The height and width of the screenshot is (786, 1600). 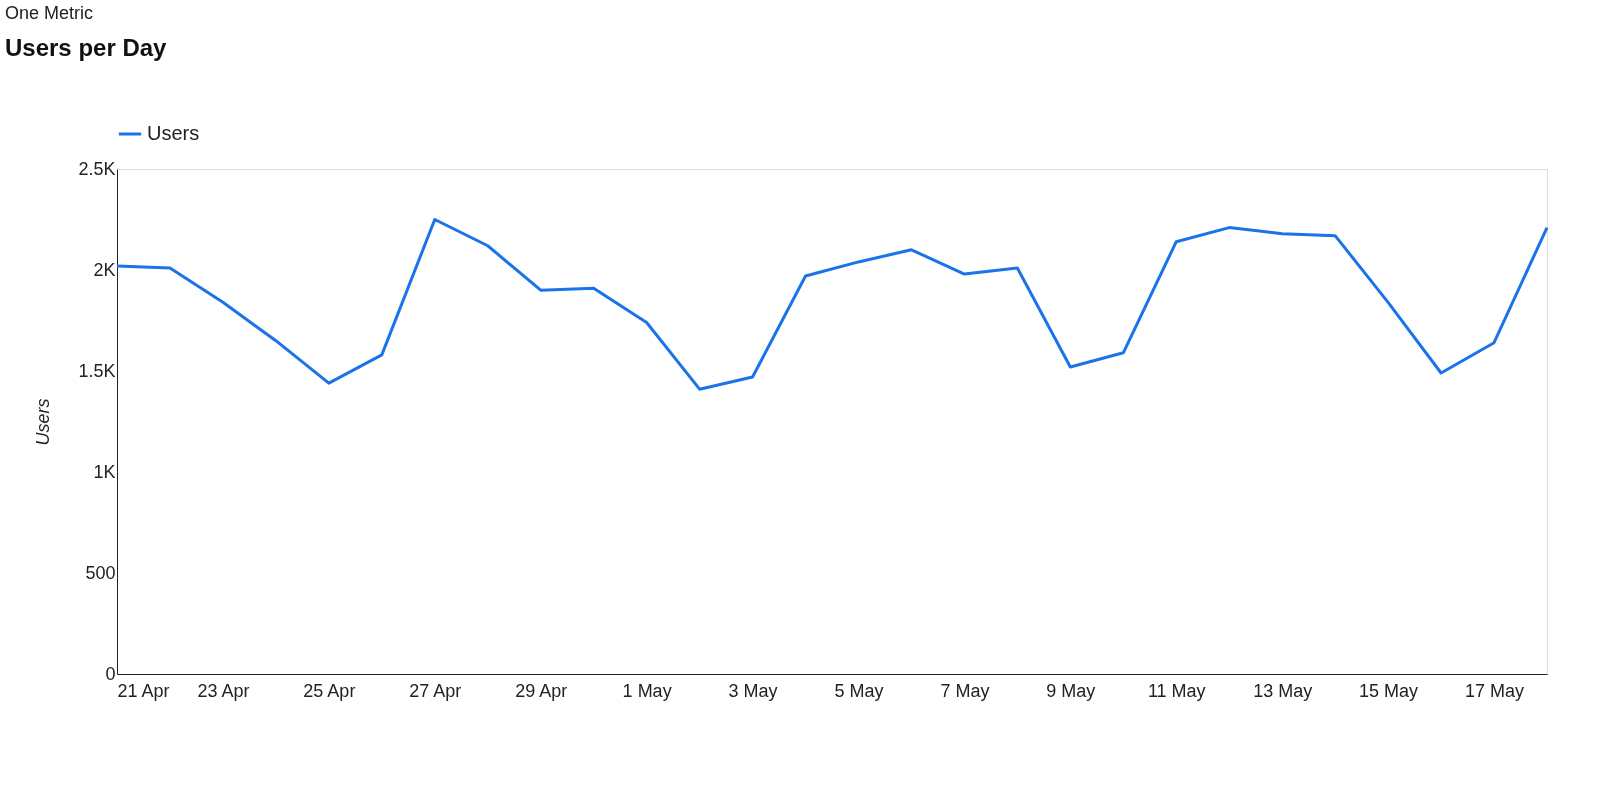 What do you see at coordinates (1071, 690) in the screenshot?
I see `x-tick-label: 9 May` at bounding box center [1071, 690].